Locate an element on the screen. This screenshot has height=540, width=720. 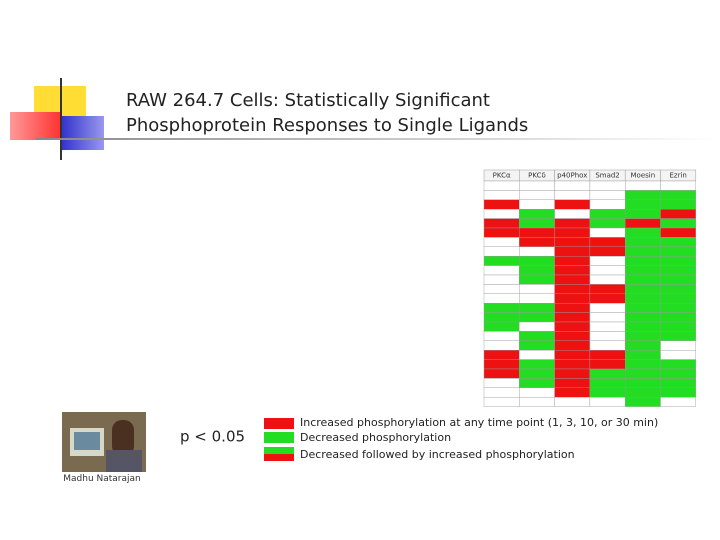
column-header: PKCα is located at coordinates (502, 176).